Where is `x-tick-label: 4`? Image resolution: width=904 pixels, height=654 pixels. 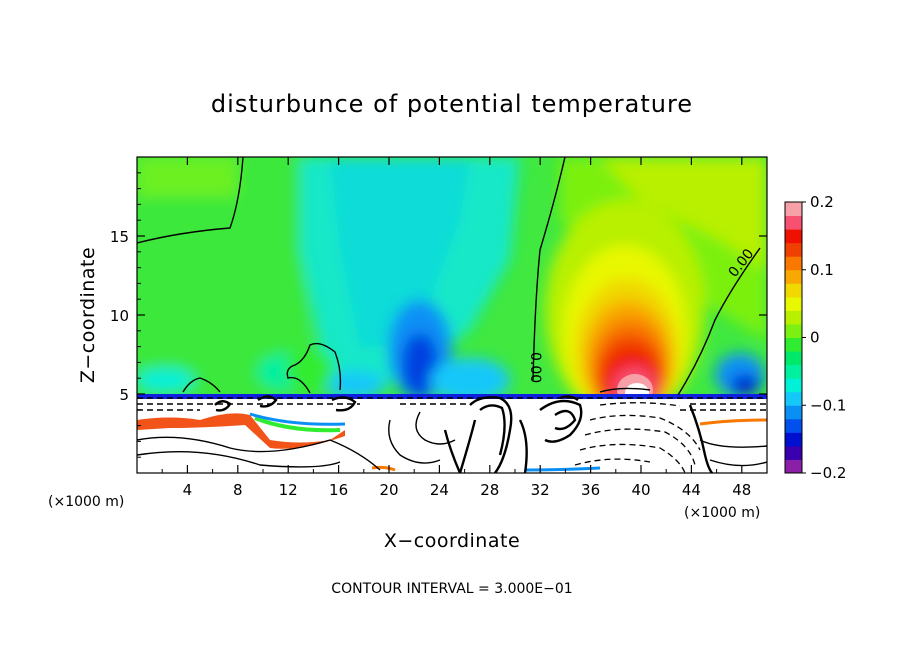 x-tick-label: 4 is located at coordinates (188, 490).